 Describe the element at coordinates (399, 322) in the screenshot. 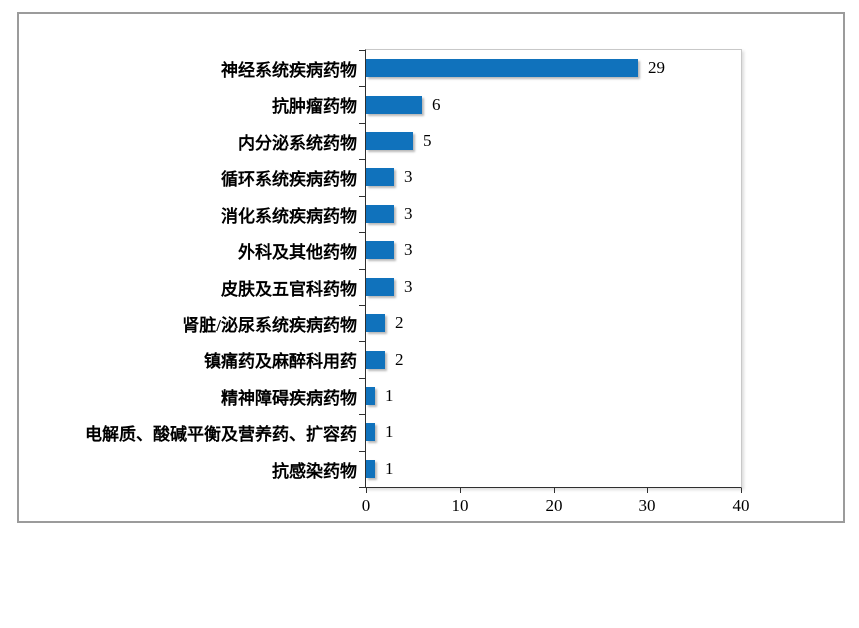

I see `bar-value-label-7: 2` at that location.